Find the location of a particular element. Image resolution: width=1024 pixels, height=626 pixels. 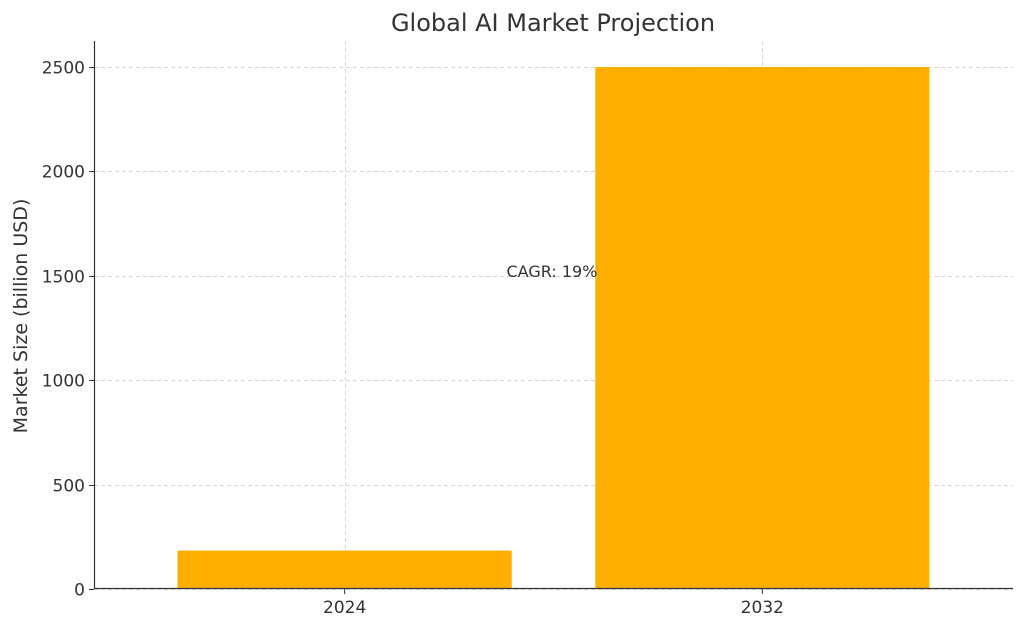

y-axis-label: Market Size (billion USD) is located at coordinates (21, 316).